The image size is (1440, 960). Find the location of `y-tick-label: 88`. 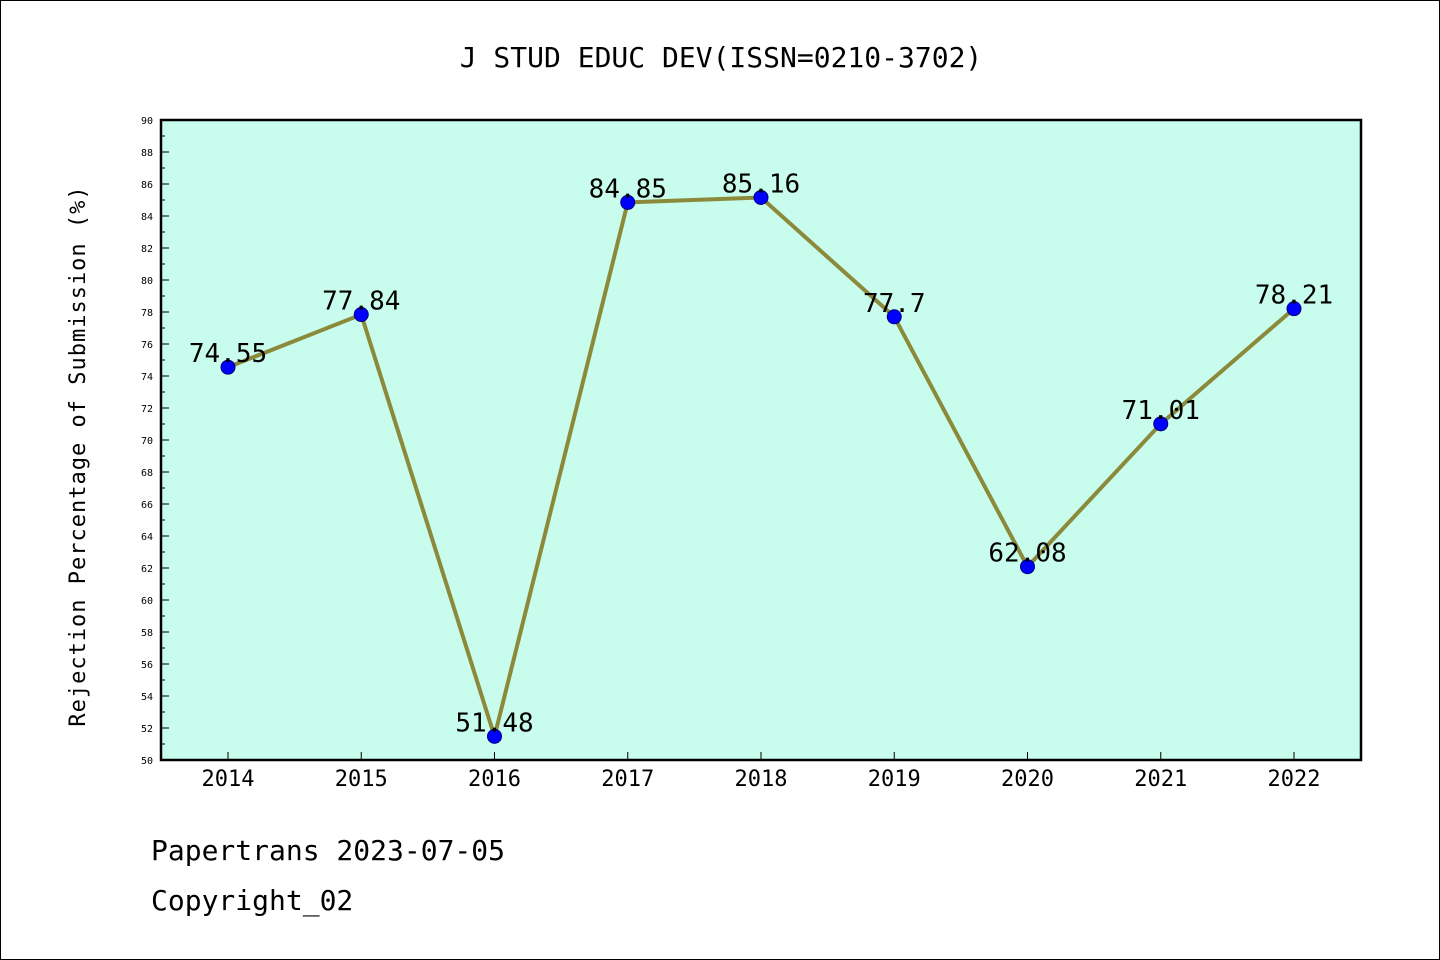

y-tick-label: 88 is located at coordinates (147, 153).